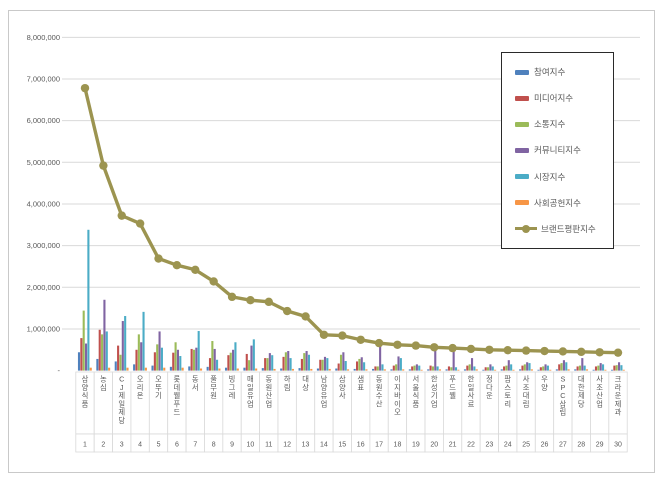 This screenshot has height=483, width=660. Describe the element at coordinates (232, 445) in the screenshot. I see `rank-label: 9` at that location.